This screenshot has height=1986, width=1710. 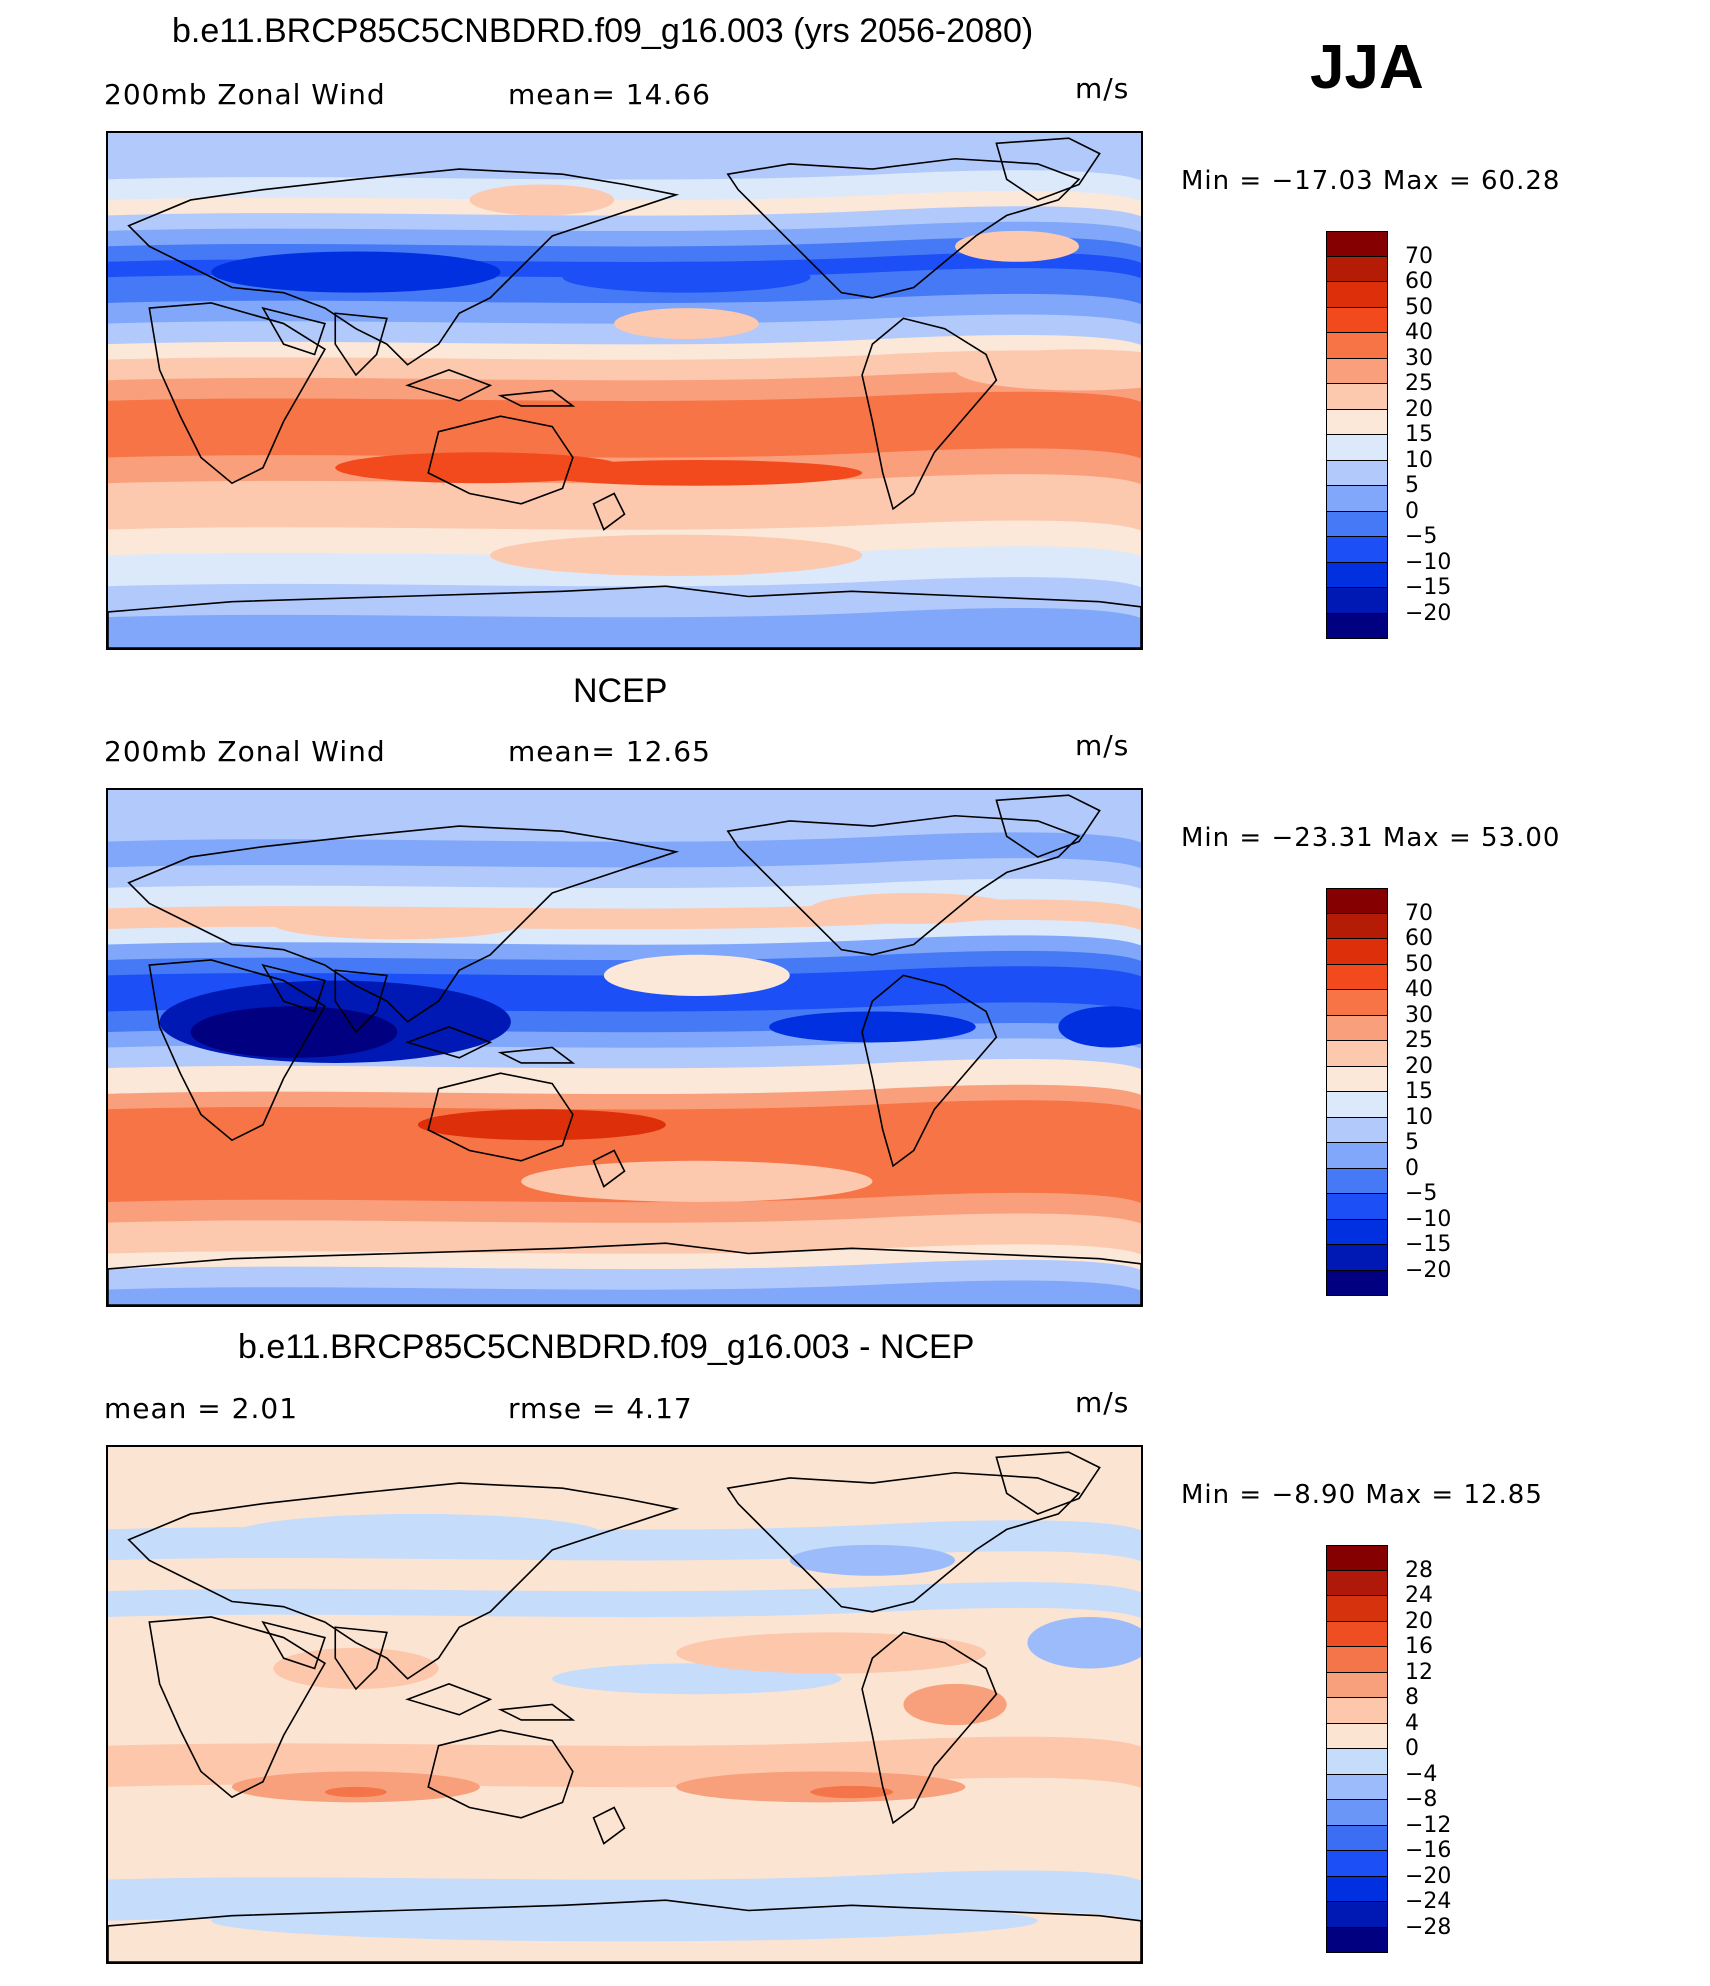 I want to click on panel-2-units: m/s, so click(x=1102, y=745).